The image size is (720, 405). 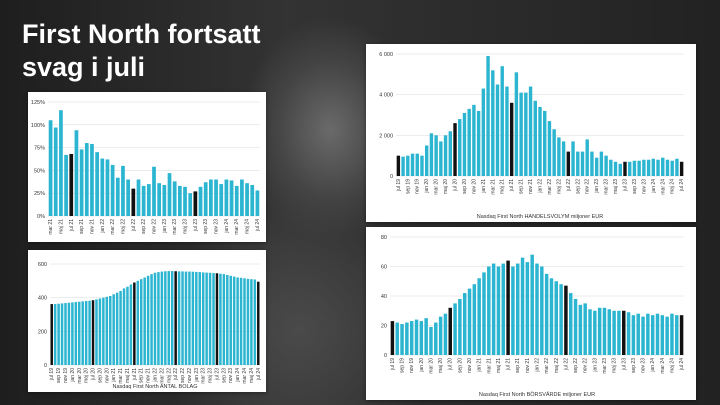 What do you see at coordinates (635, 186) in the screenshot?
I see `x-tick-label: sep 23` at bounding box center [635, 186].